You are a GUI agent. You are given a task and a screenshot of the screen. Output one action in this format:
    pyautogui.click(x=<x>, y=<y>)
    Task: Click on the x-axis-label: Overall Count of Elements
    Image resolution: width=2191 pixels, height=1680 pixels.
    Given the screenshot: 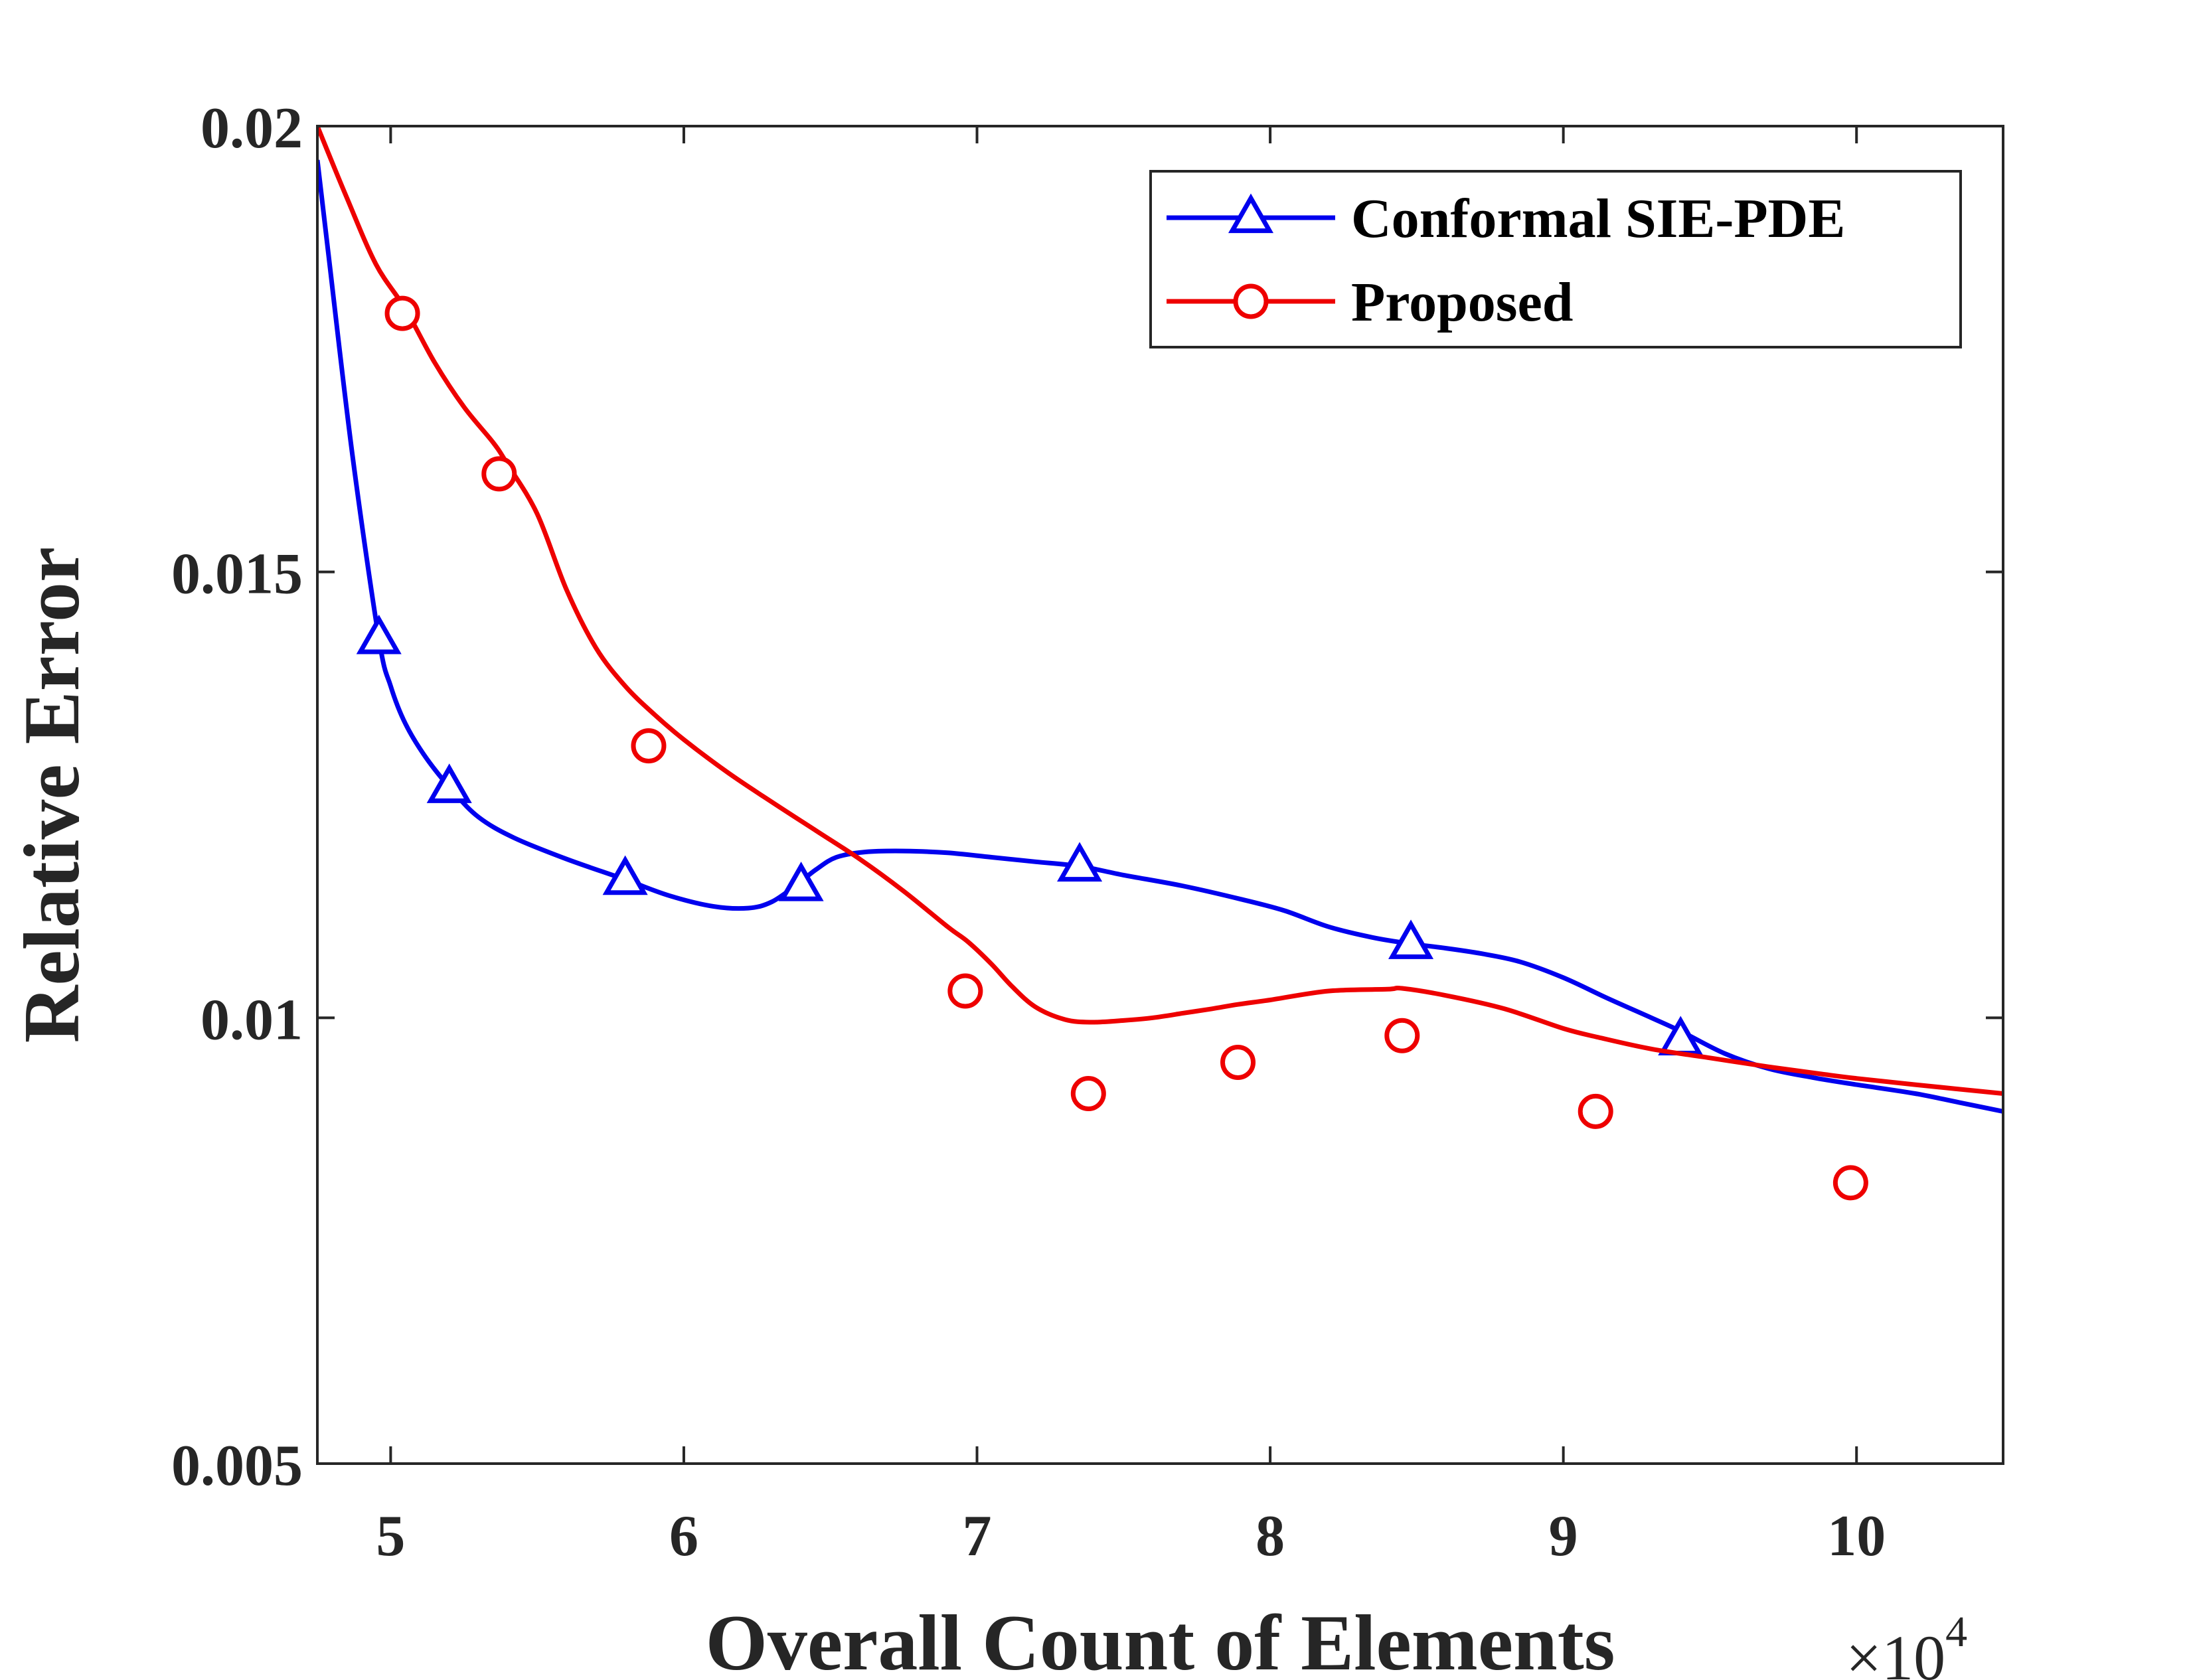 What is the action you would take?
    pyautogui.click(x=1160, y=1639)
    